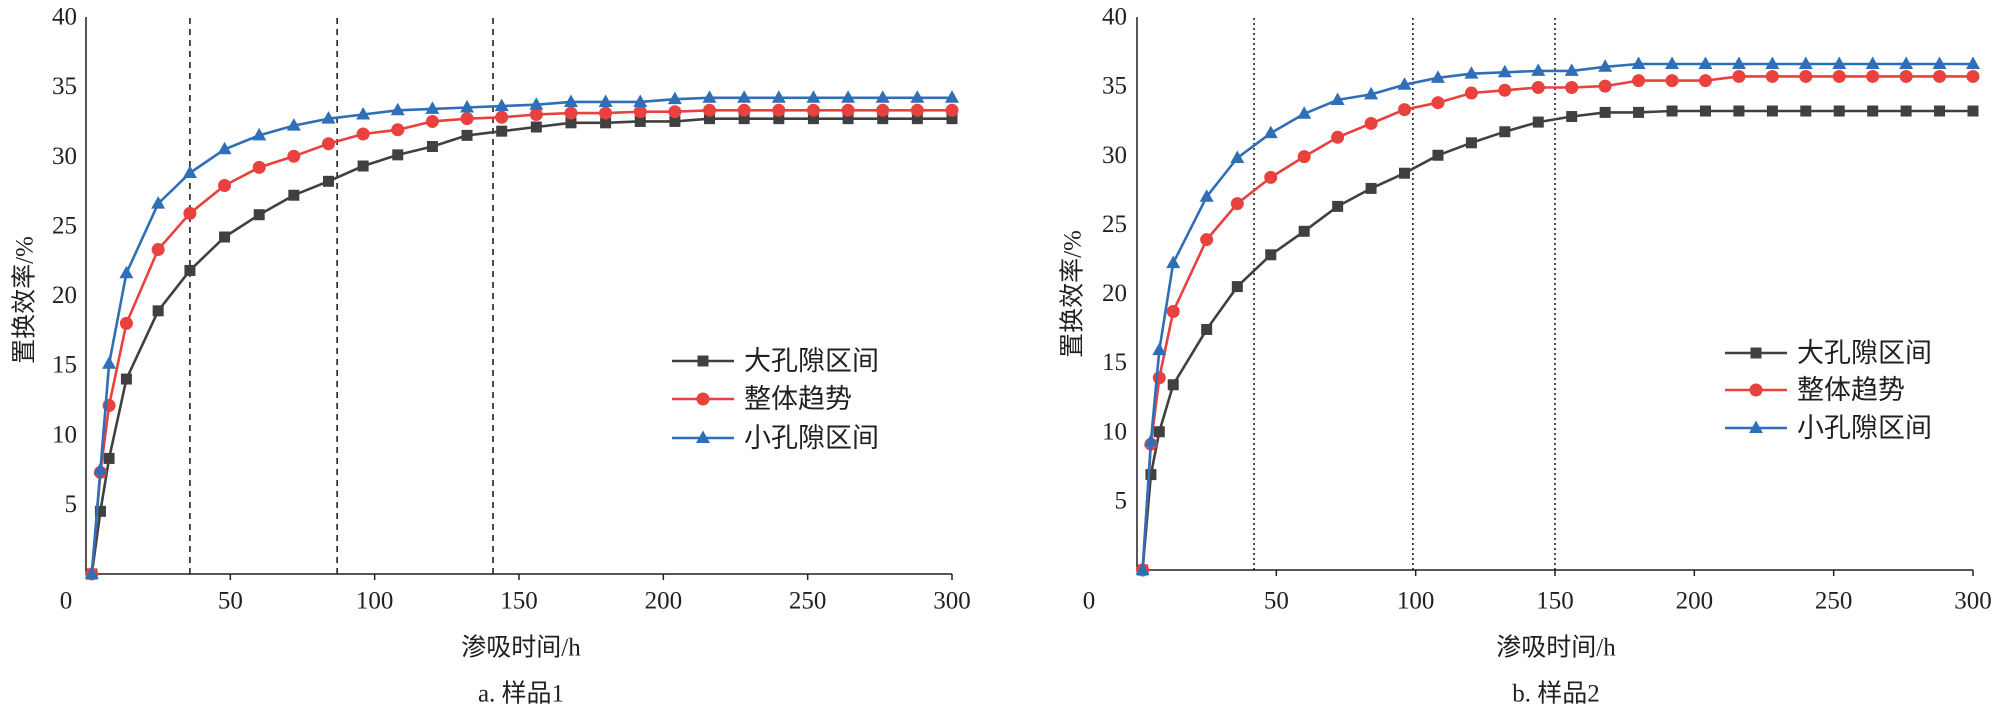 Image resolution: width=2001 pixels, height=712 pixels. I want to click on x-tick-label: 100, so click(1416, 601).